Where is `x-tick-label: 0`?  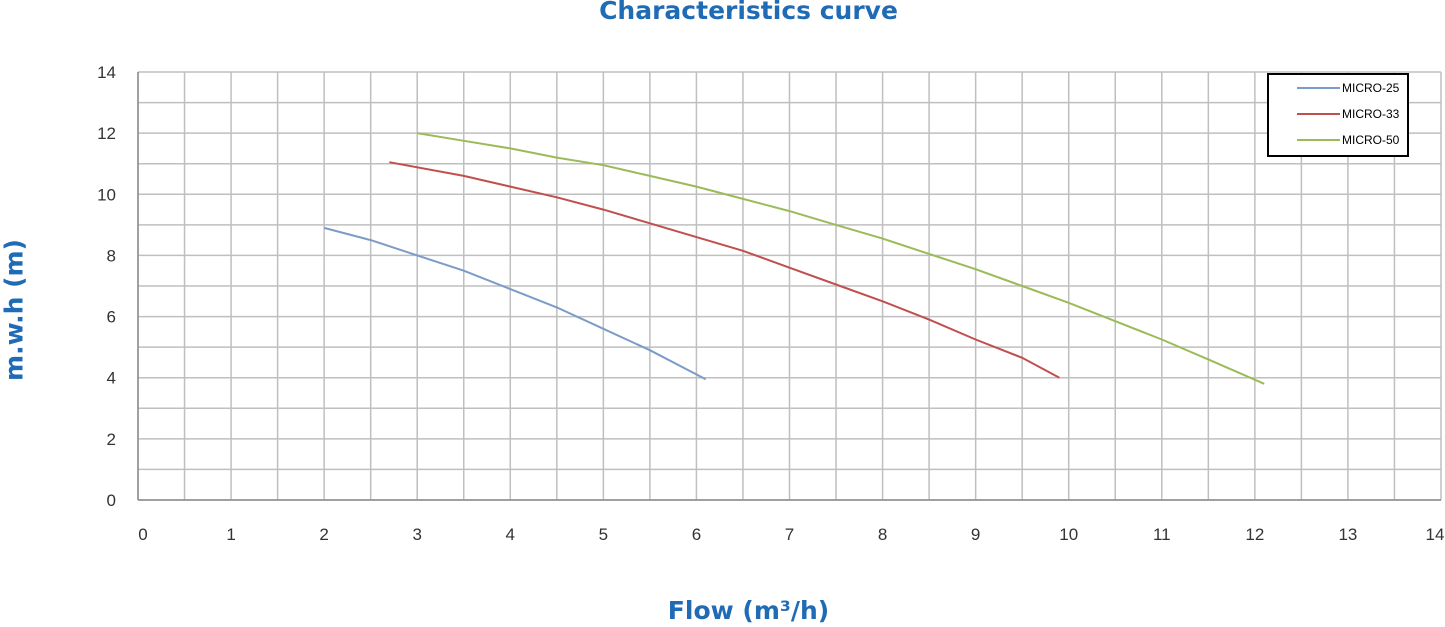
x-tick-label: 0 is located at coordinates (142, 534).